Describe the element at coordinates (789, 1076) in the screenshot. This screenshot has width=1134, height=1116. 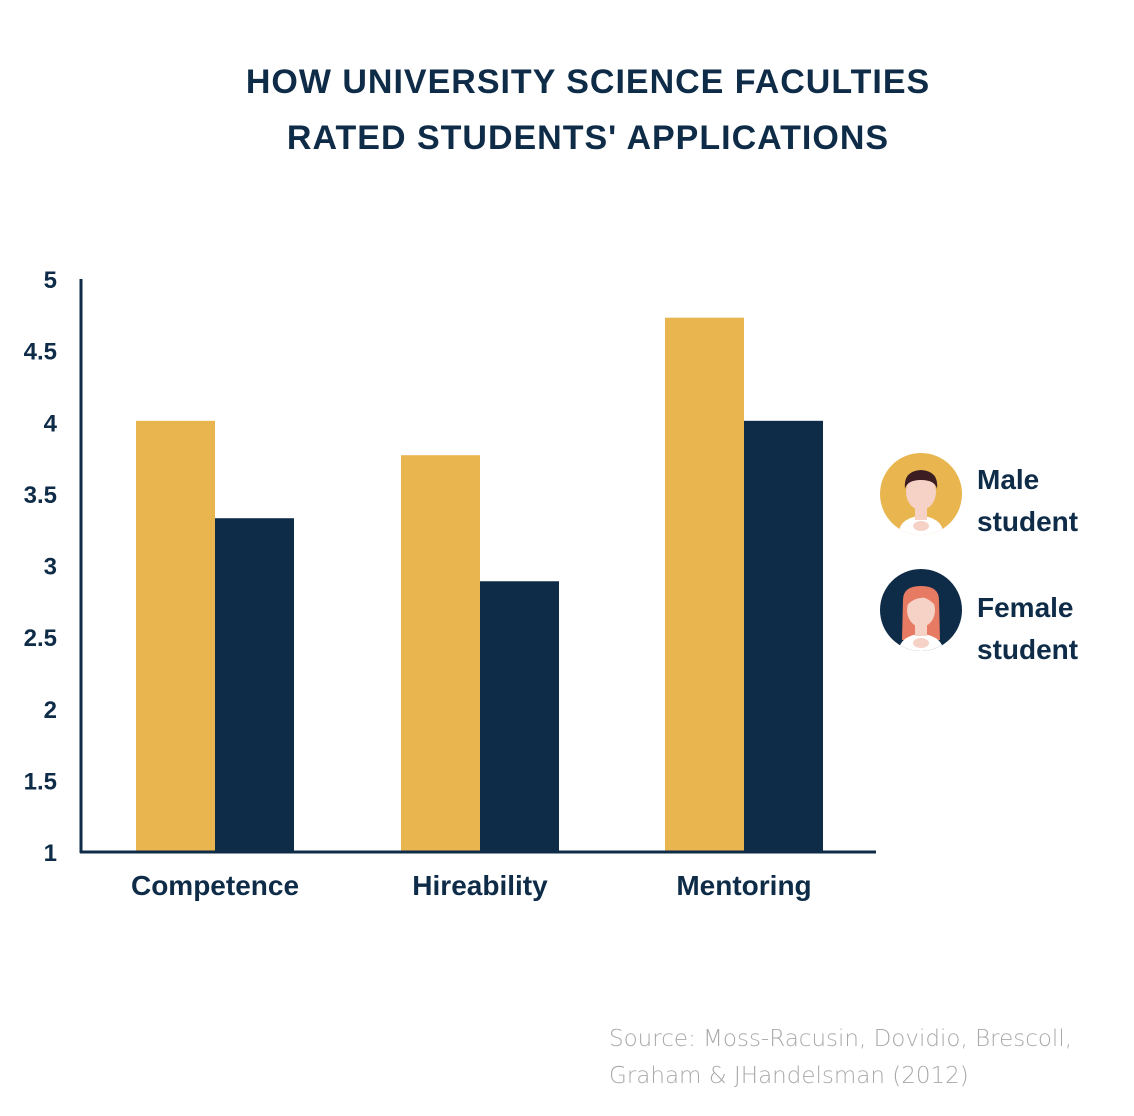
I see `source-line-2: Graham & JHandelsman (2012)` at that location.